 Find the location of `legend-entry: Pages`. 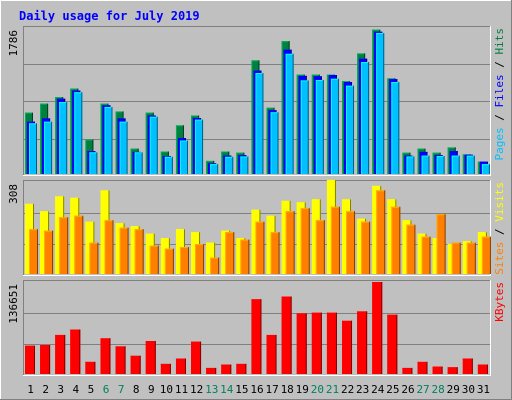

legend-entry: Pages is located at coordinates (499, 143).